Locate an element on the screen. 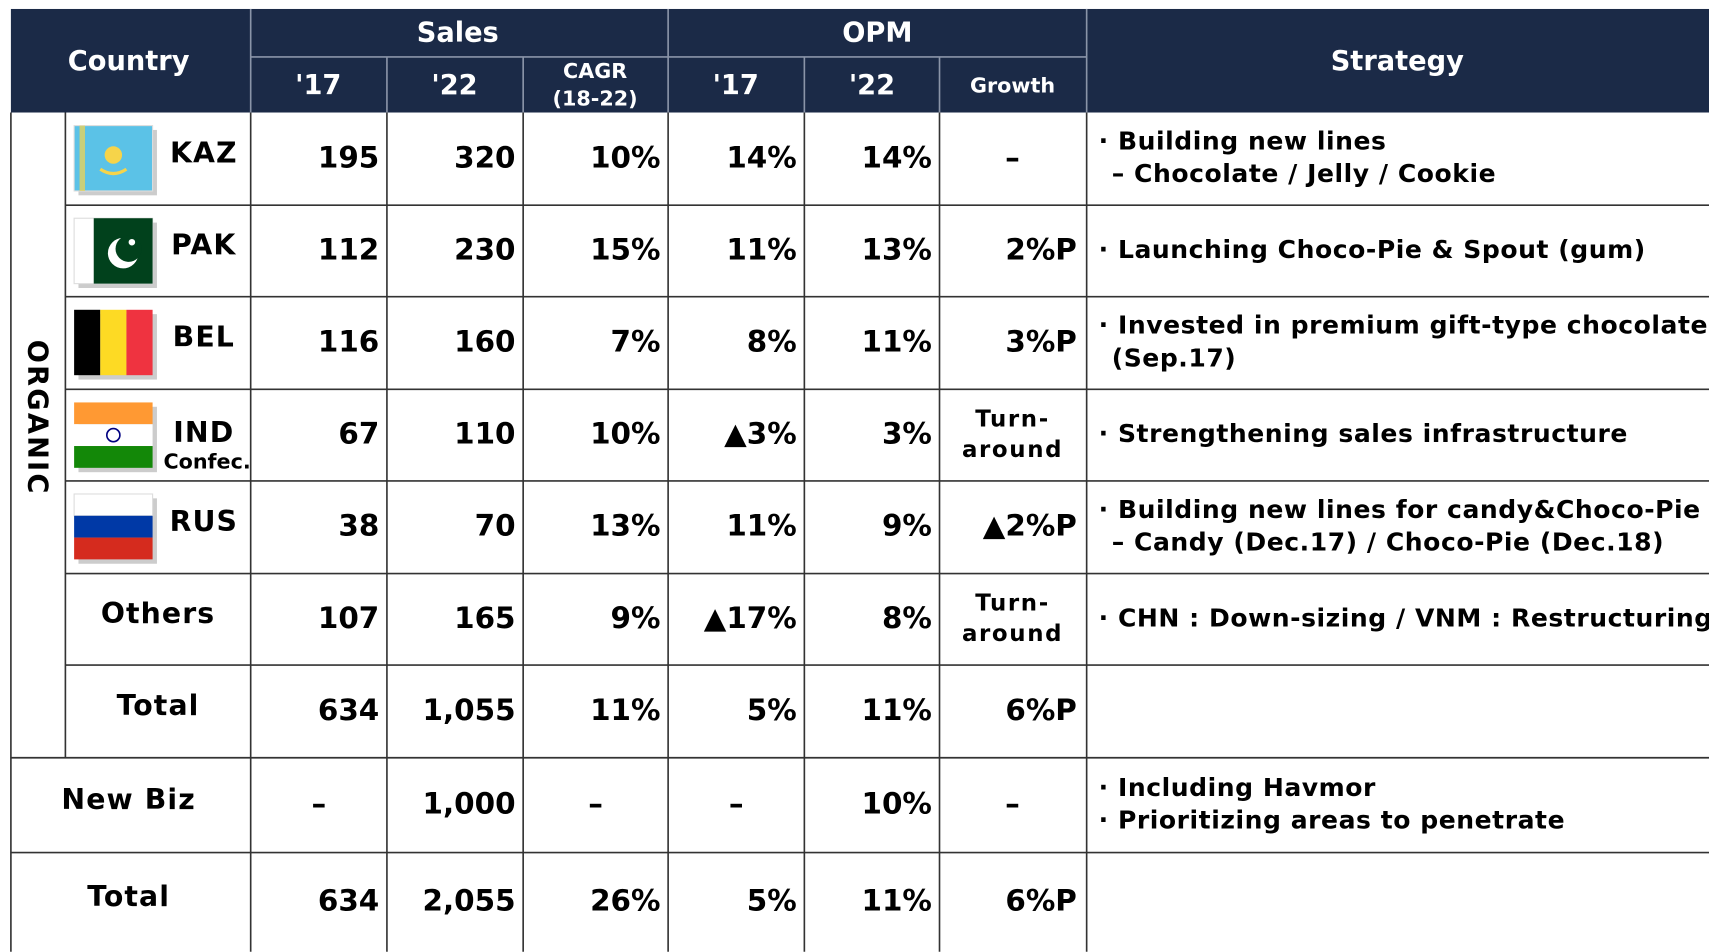 The width and height of the screenshot is (1709, 952). cell: 1,055 is located at coordinates (469, 710).